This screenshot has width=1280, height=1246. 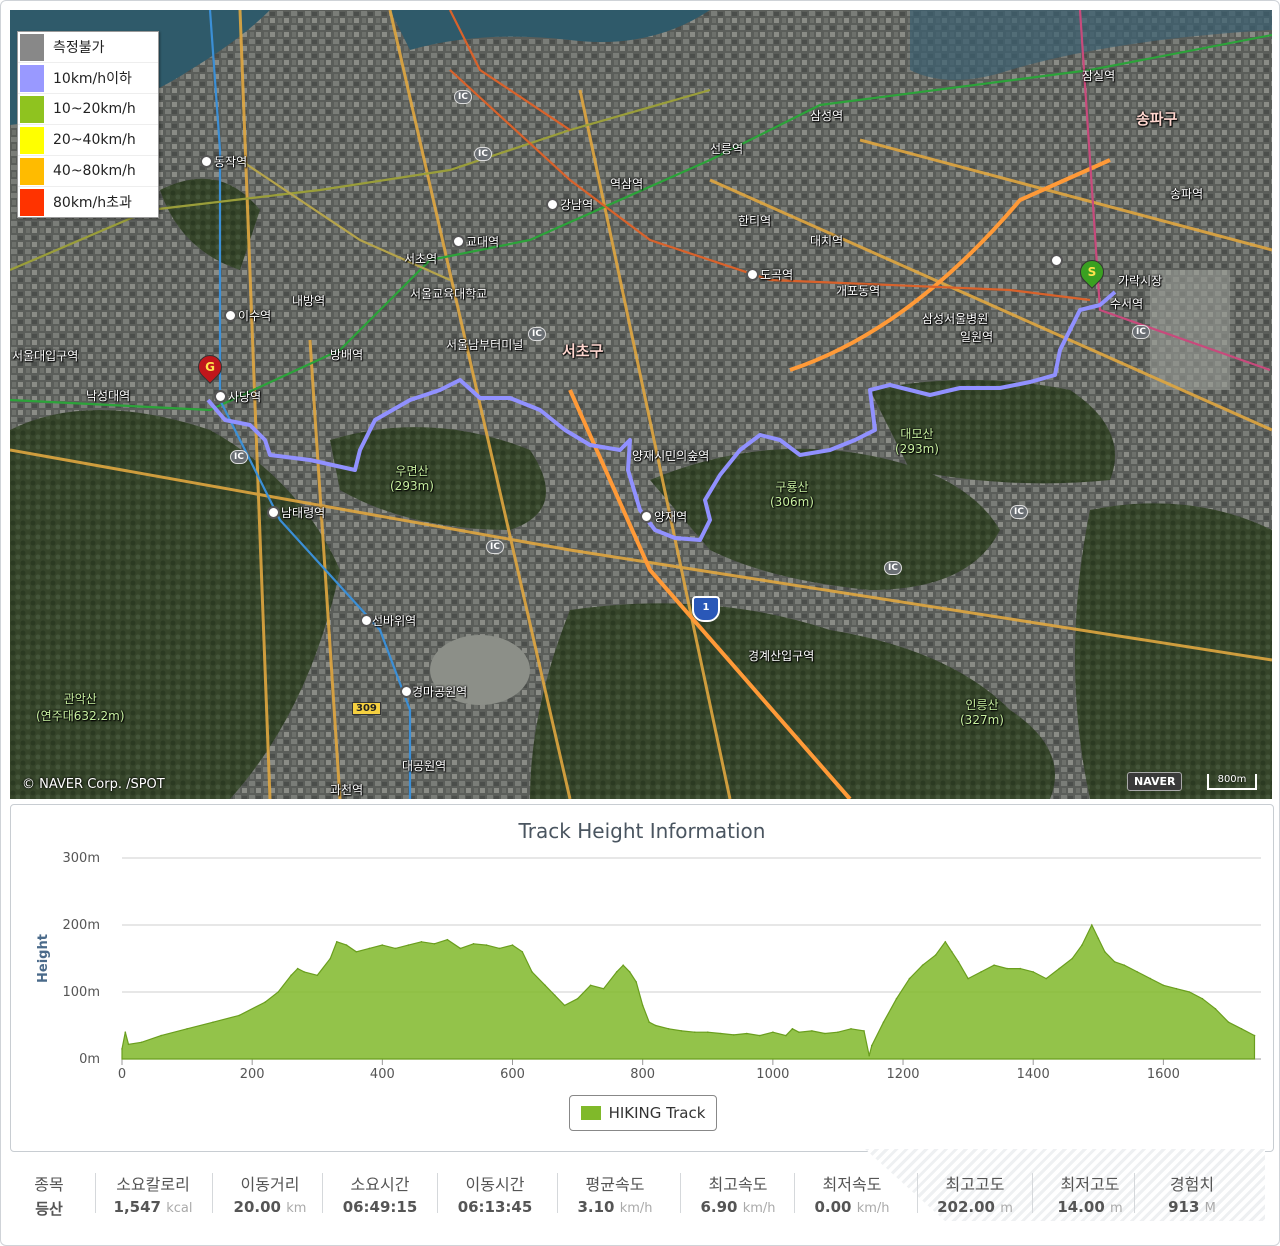 I want to click on legend-row: 10km/h이하, so click(x=88, y=78).